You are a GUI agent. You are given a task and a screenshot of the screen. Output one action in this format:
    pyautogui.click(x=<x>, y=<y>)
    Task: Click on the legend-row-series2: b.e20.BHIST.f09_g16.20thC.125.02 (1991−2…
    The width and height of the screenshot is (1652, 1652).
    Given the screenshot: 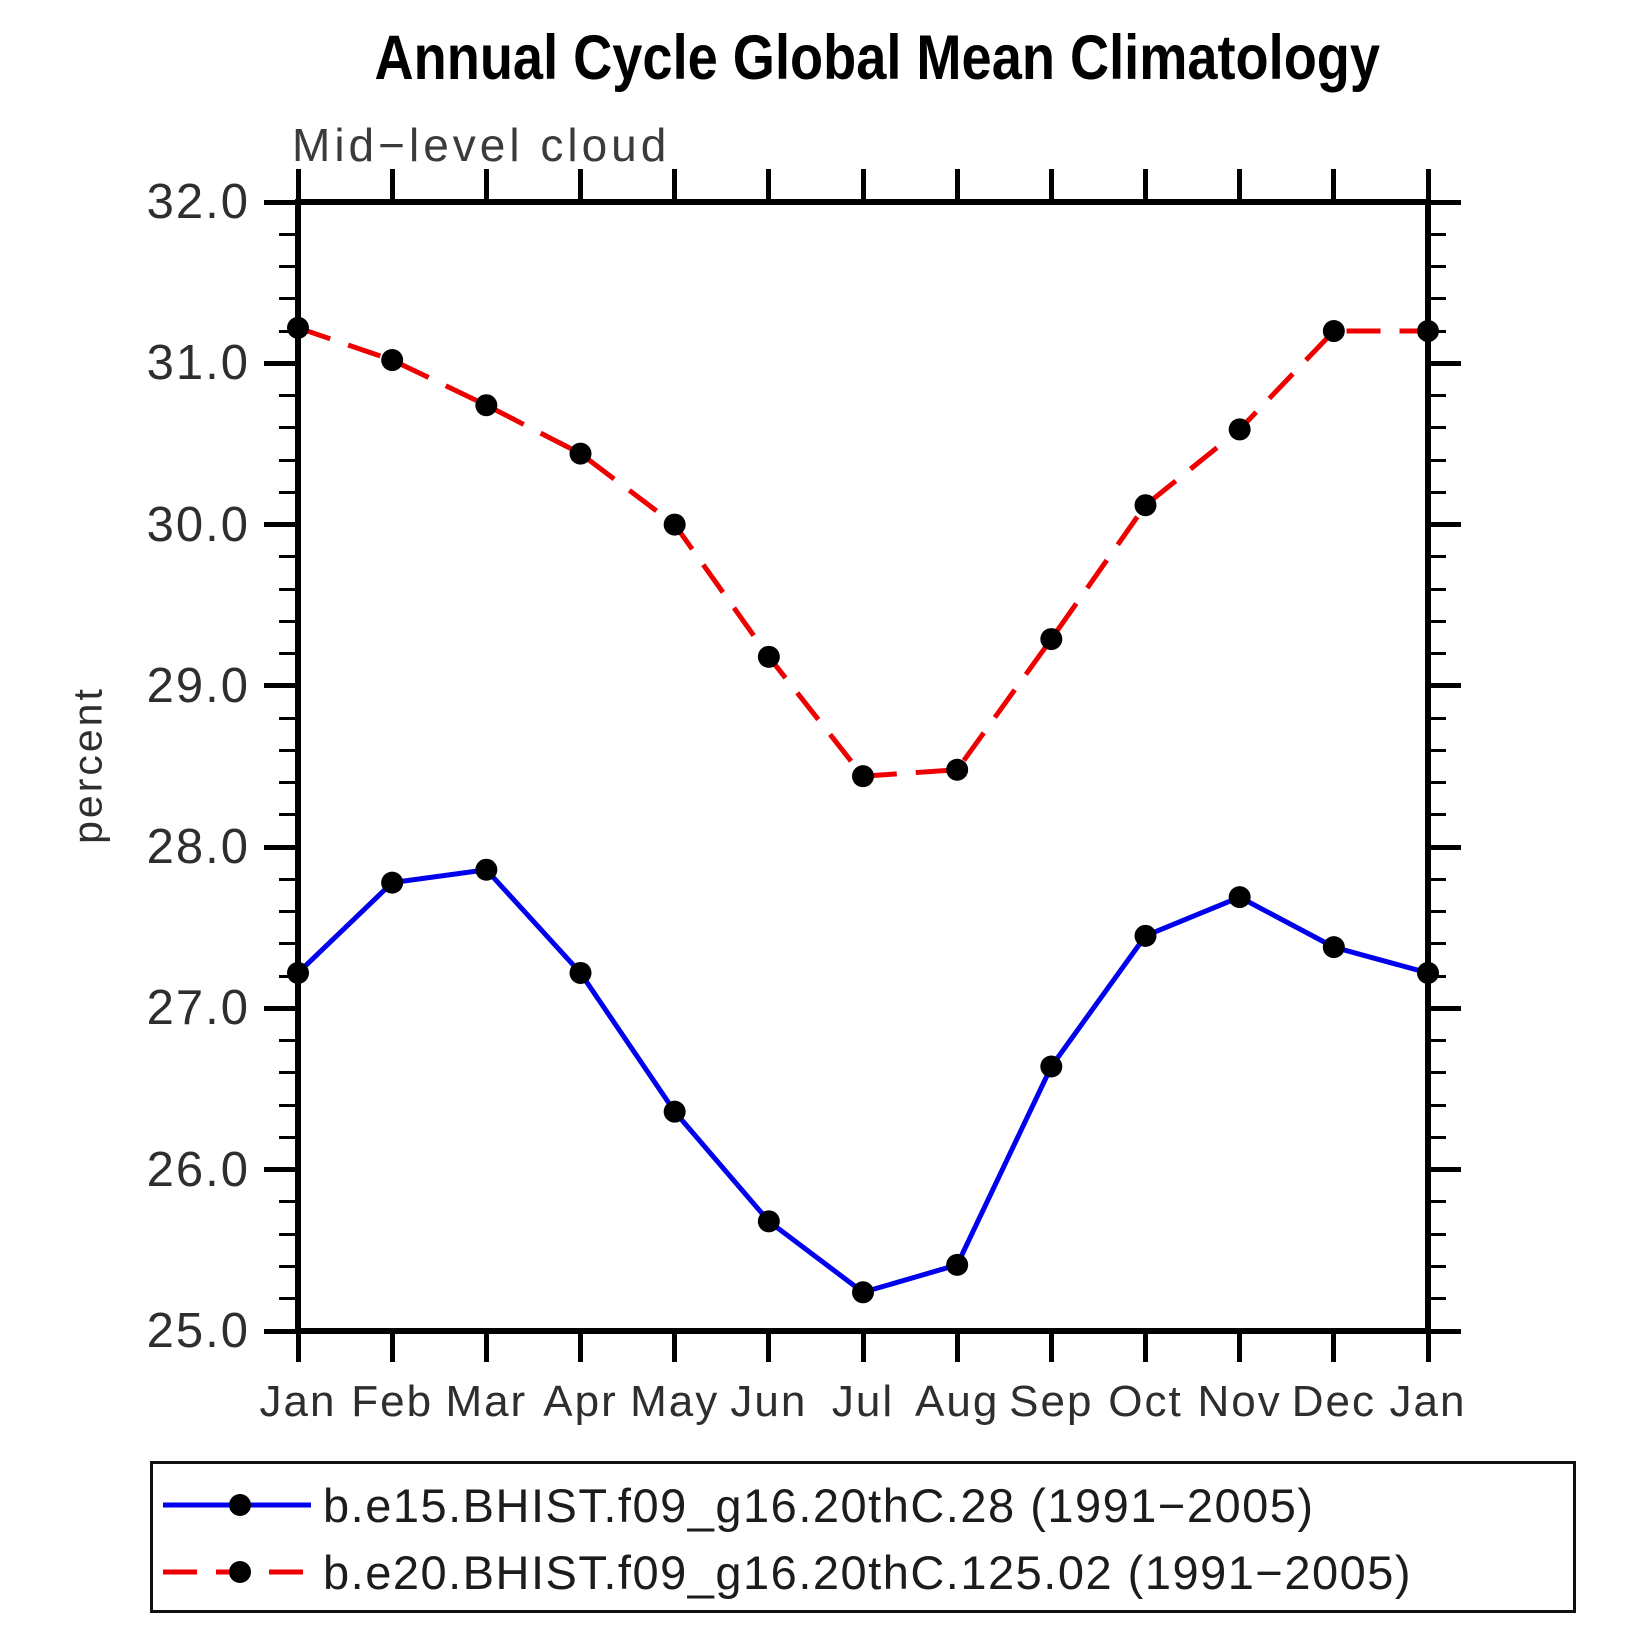 What is the action you would take?
    pyautogui.click(x=784, y=1572)
    